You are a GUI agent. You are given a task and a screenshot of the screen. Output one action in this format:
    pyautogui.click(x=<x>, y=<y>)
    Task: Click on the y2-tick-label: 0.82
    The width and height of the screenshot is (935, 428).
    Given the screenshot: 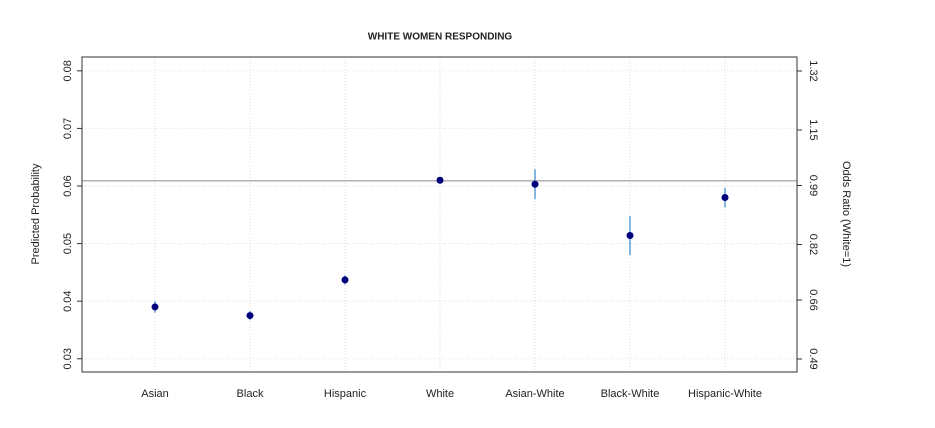 What is the action you would take?
    pyautogui.click(x=813, y=244)
    